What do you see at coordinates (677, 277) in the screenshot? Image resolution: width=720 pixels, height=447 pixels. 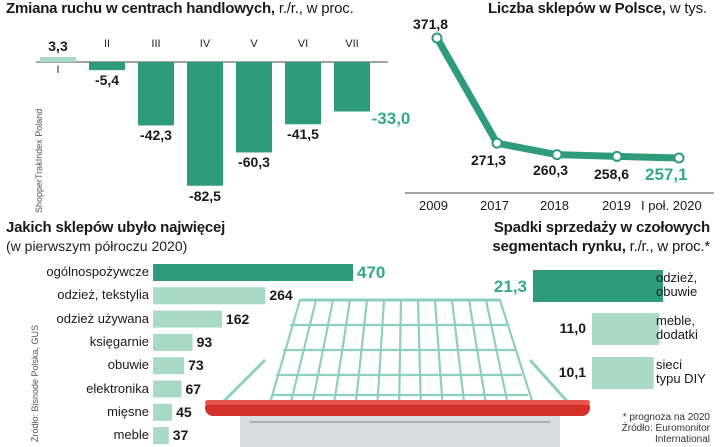 I see `sales-drop-category-line1: odzież,` at bounding box center [677, 277].